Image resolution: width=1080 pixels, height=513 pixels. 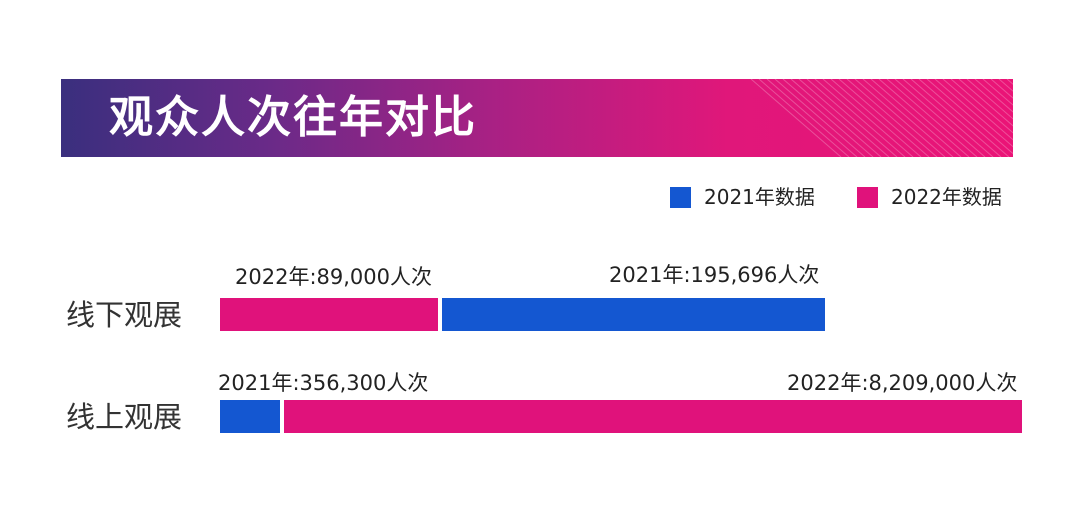 I want to click on data-label-offline-2021: 2021年:195,696人次, so click(x=714, y=275).